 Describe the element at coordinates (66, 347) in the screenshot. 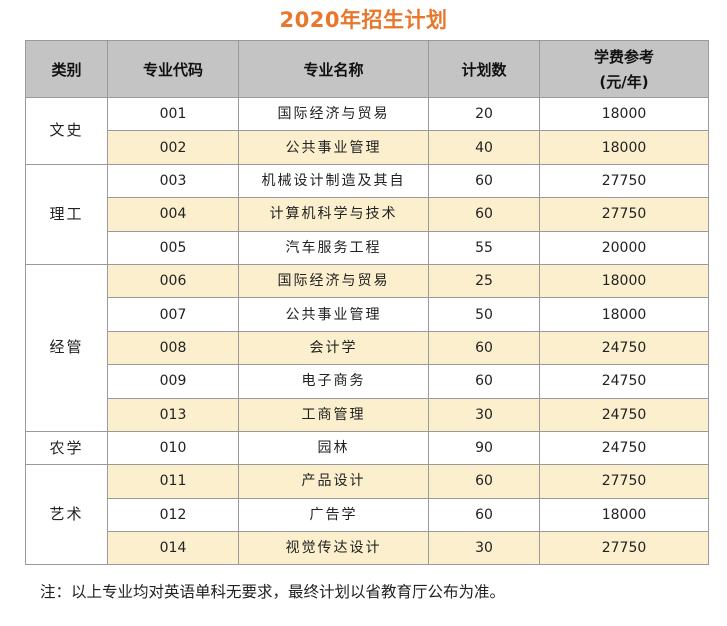

I see `category-cell: 经管` at that location.